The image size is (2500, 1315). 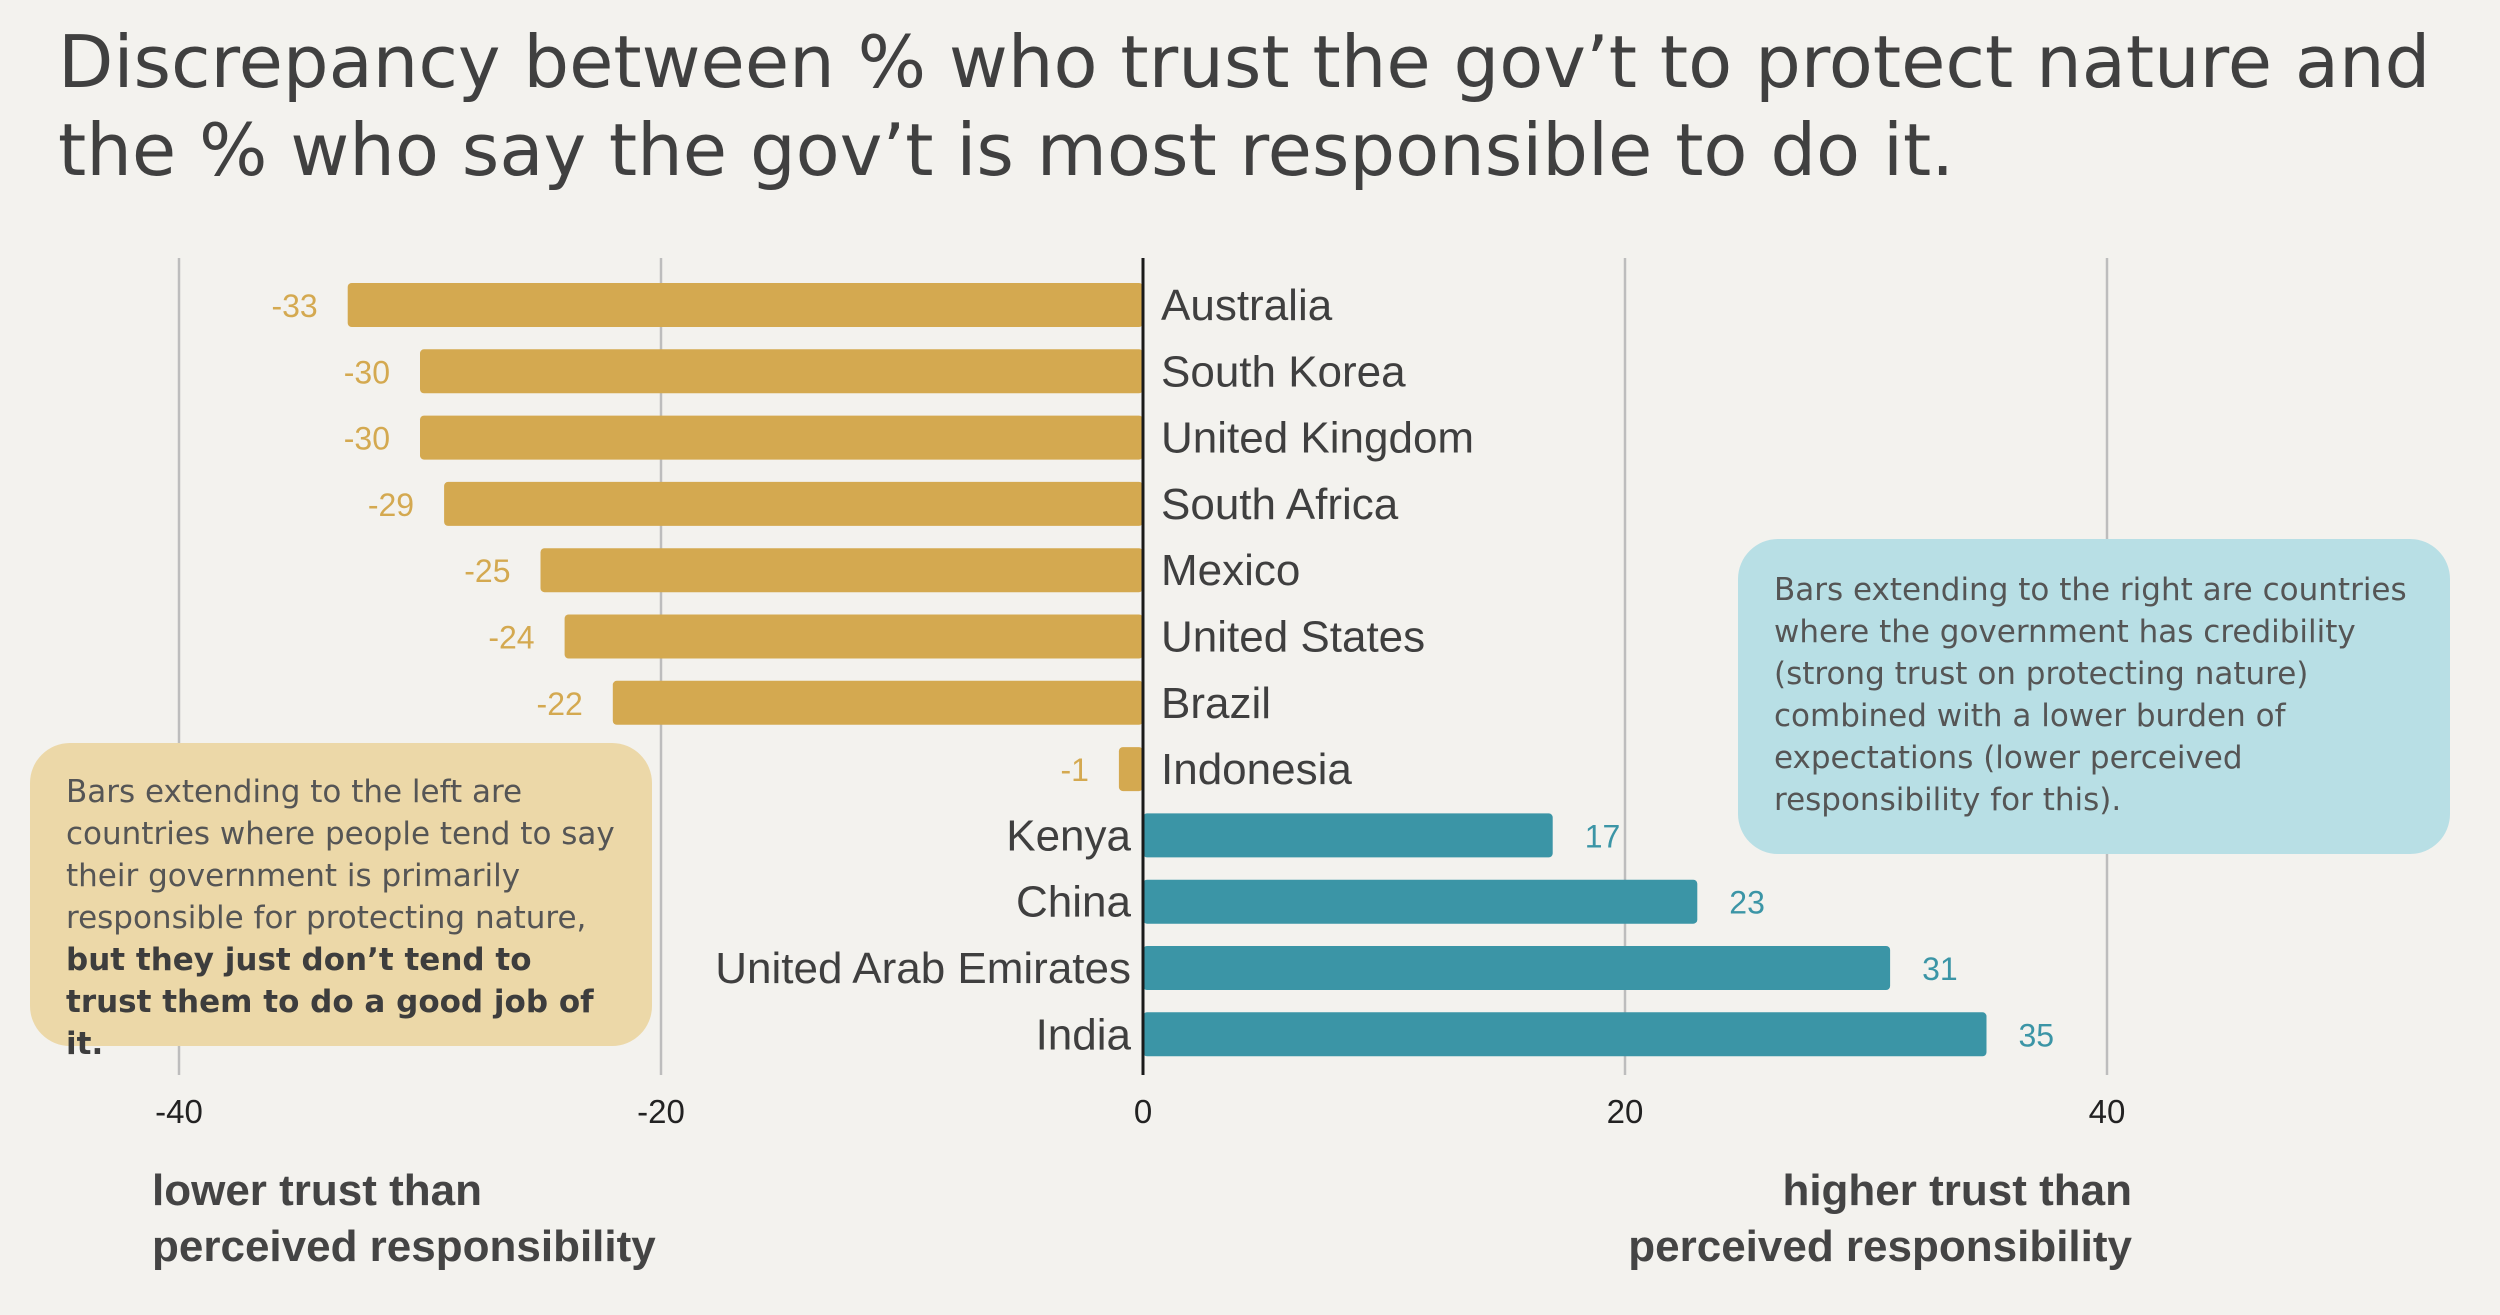 What do you see at coordinates (1317, 438) in the screenshot?
I see `category-label: United Kingdom` at bounding box center [1317, 438].